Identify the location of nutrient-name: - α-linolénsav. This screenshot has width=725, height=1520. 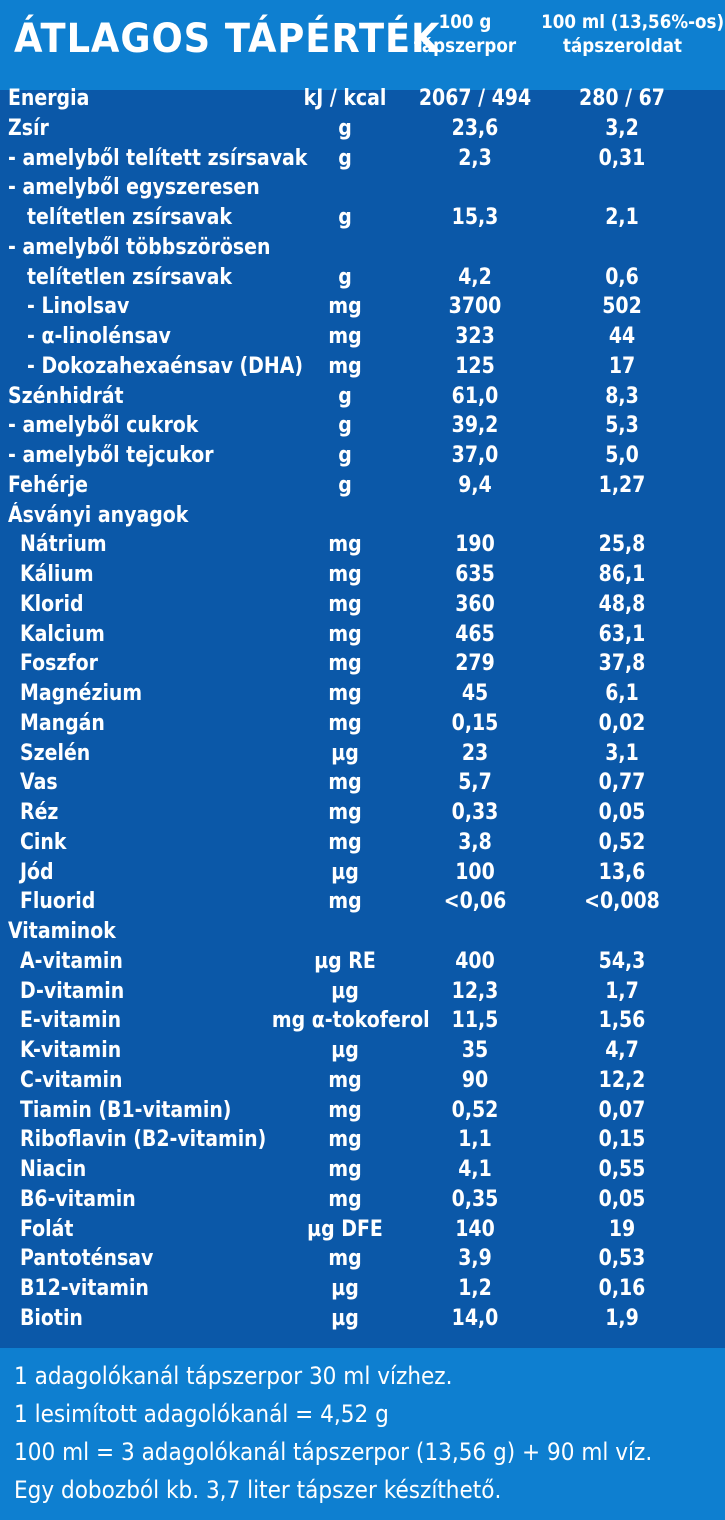
(99, 336).